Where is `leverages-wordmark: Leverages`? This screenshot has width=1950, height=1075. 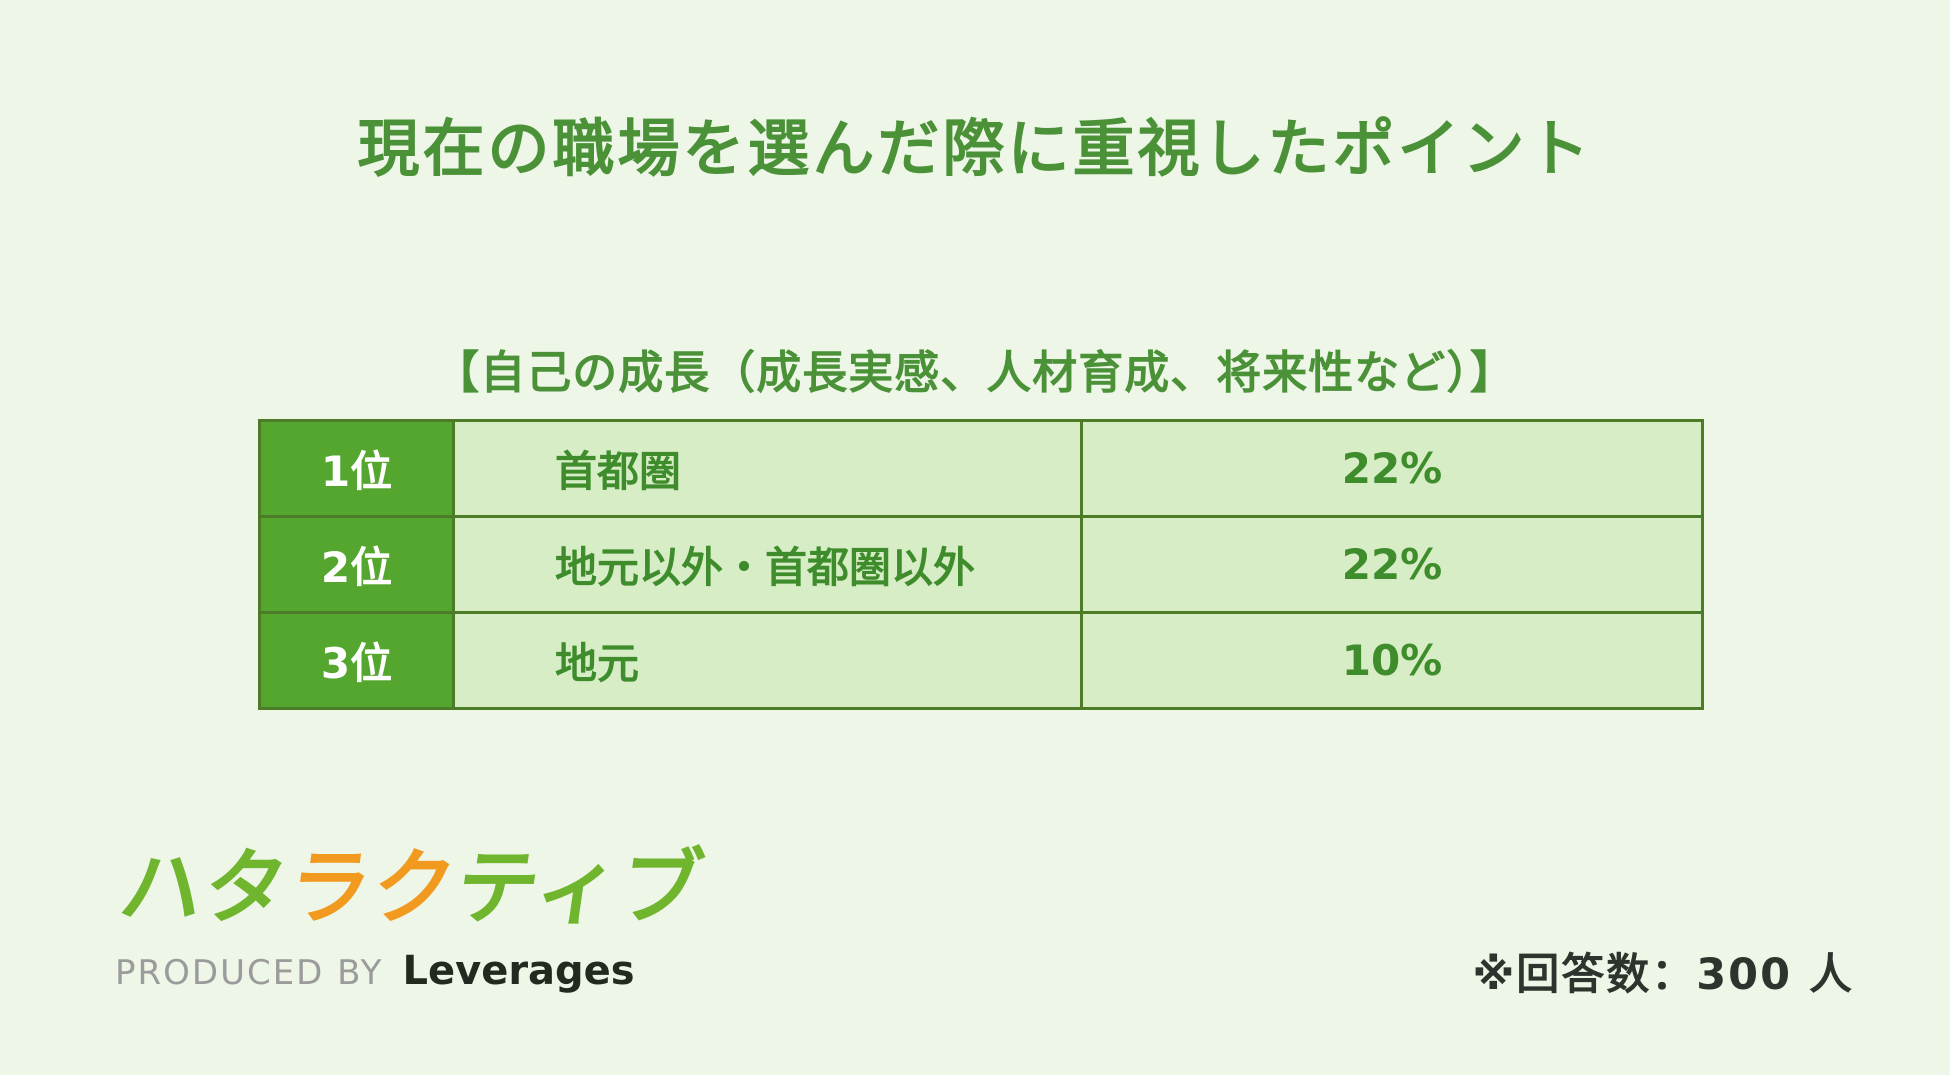 leverages-wordmark: Leverages is located at coordinates (518, 971).